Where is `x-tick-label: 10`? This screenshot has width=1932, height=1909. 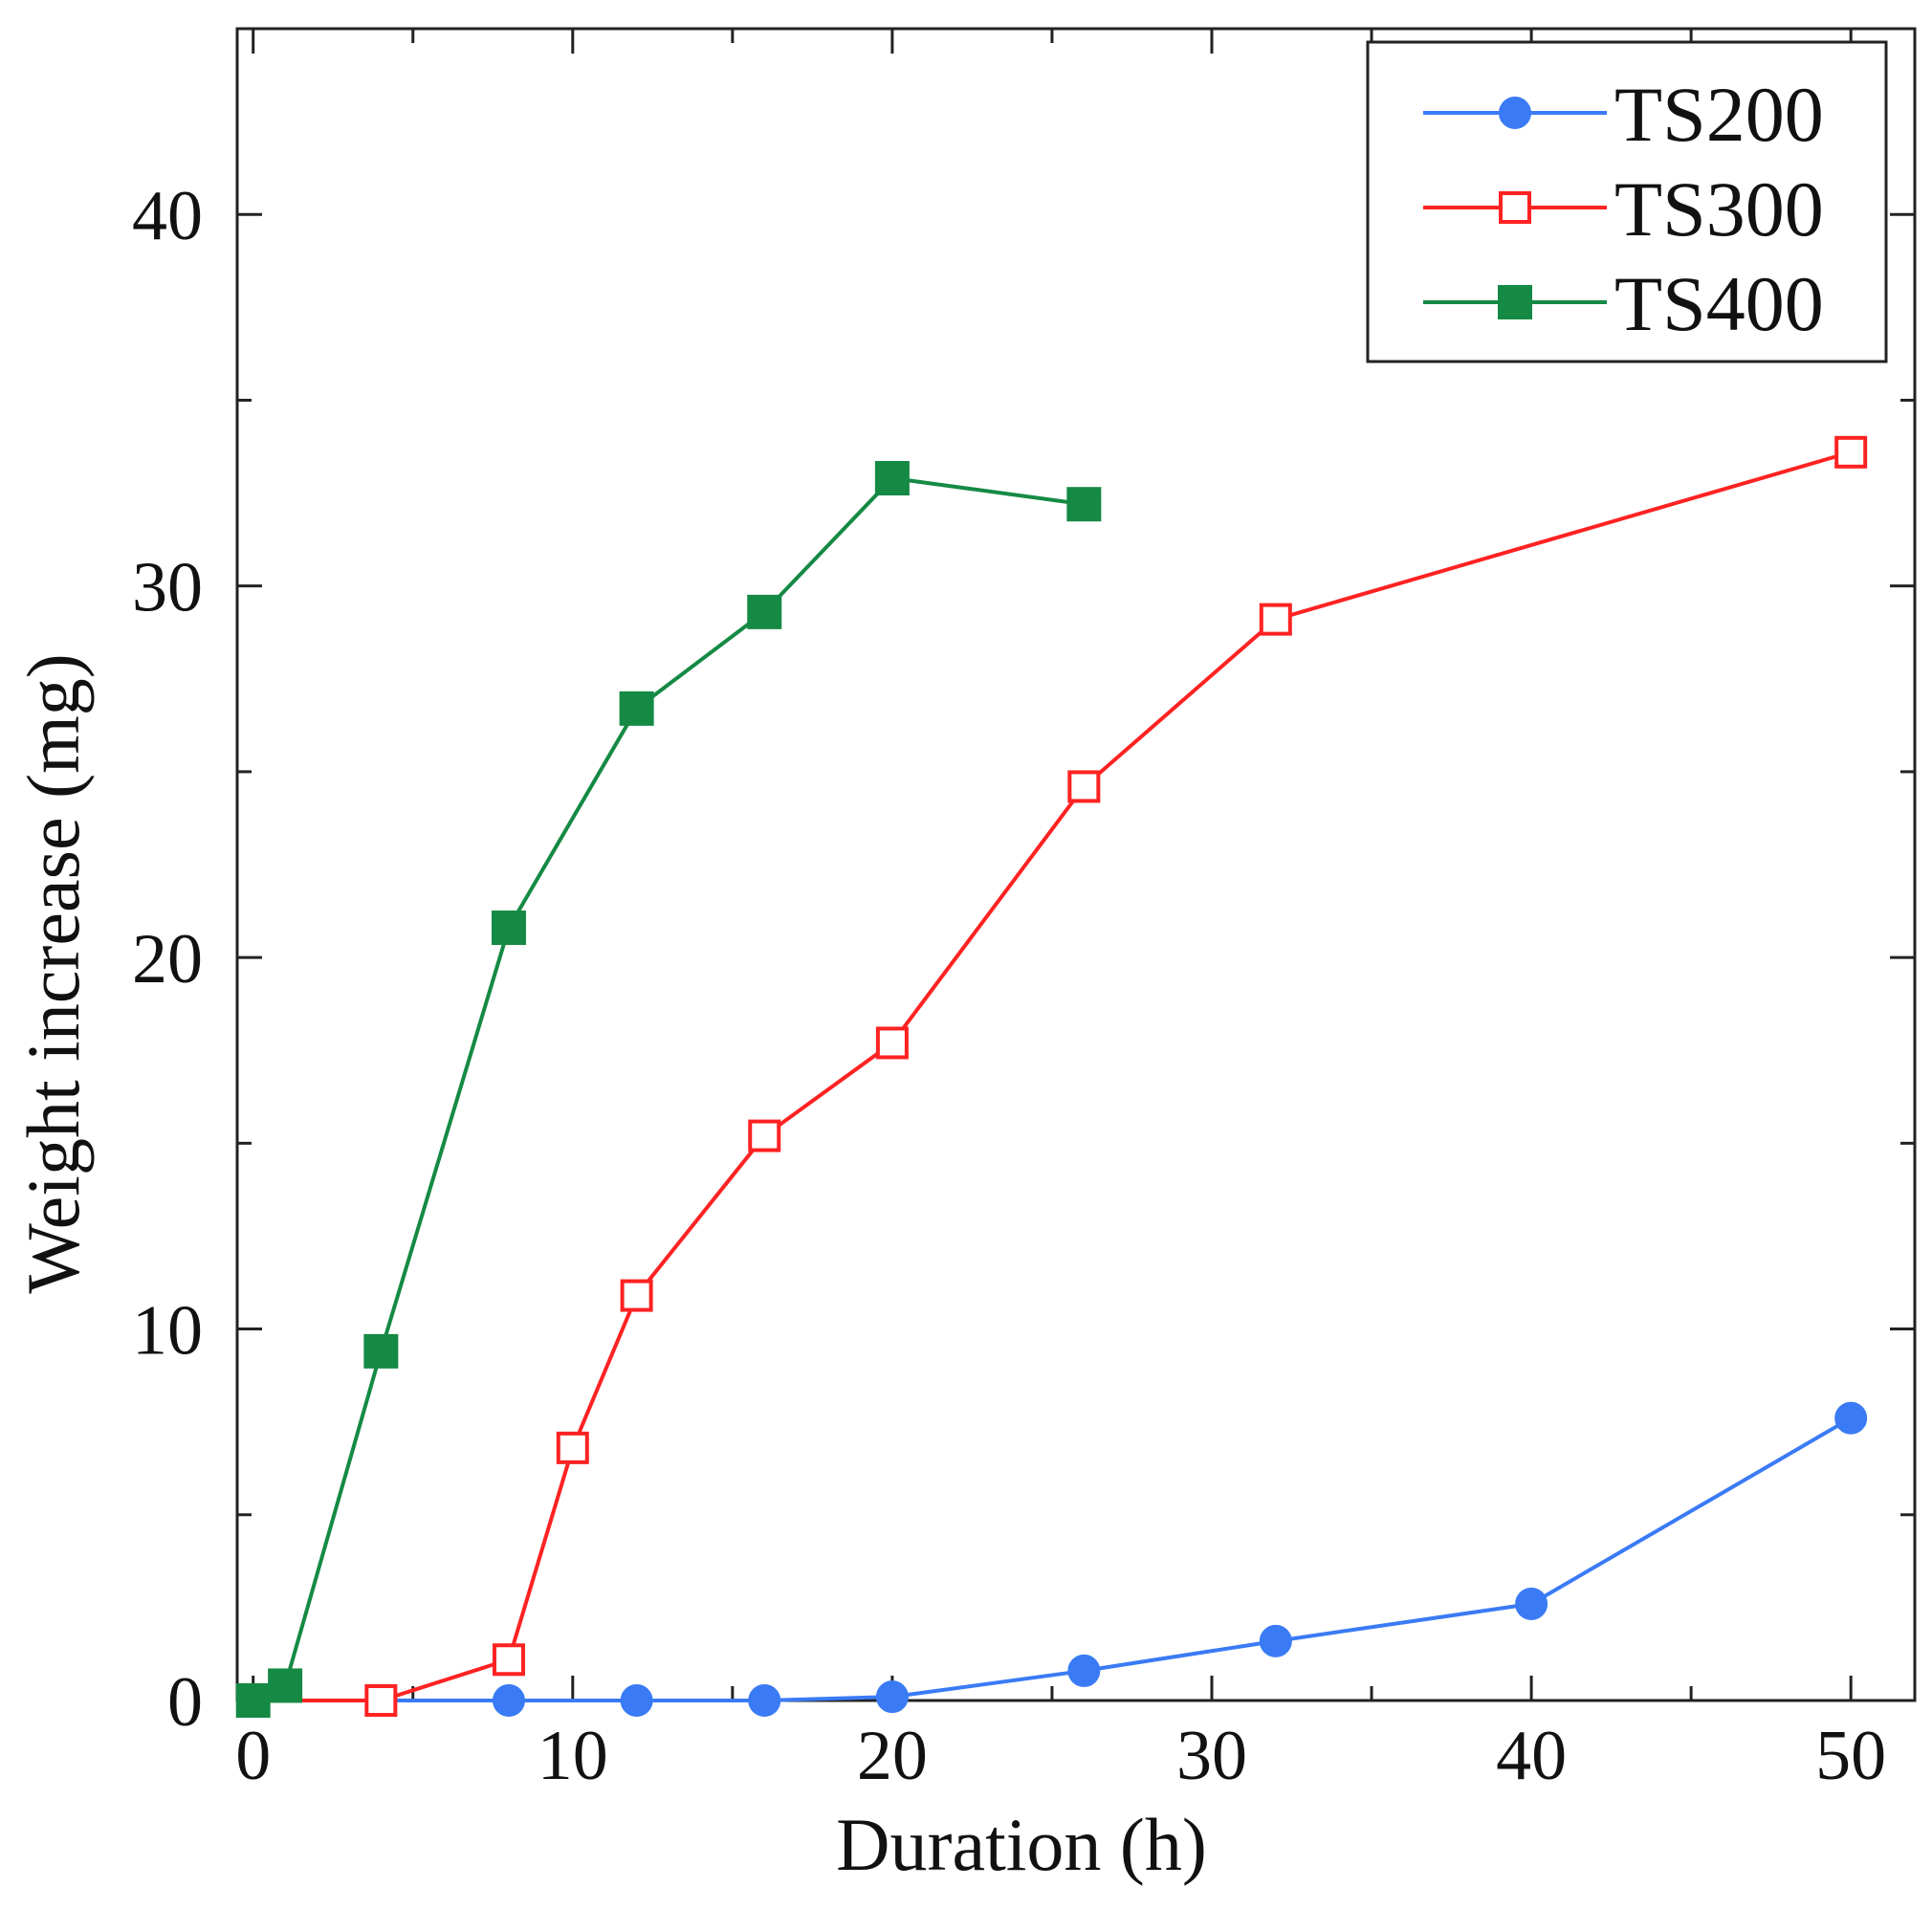
x-tick-label: 10 is located at coordinates (573, 1756).